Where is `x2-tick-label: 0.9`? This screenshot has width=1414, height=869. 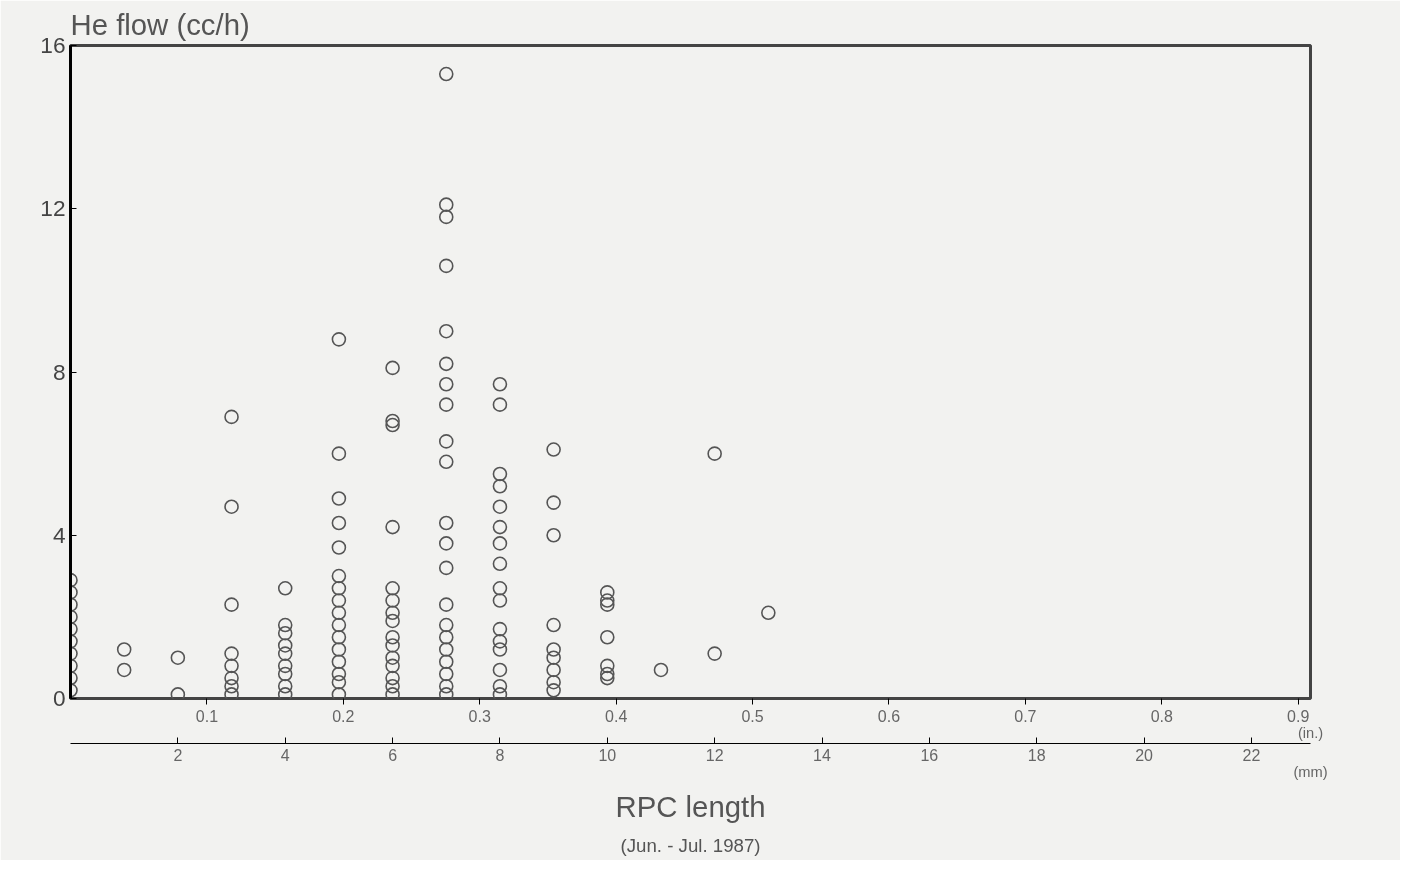 x2-tick-label: 0.9 is located at coordinates (1298, 716).